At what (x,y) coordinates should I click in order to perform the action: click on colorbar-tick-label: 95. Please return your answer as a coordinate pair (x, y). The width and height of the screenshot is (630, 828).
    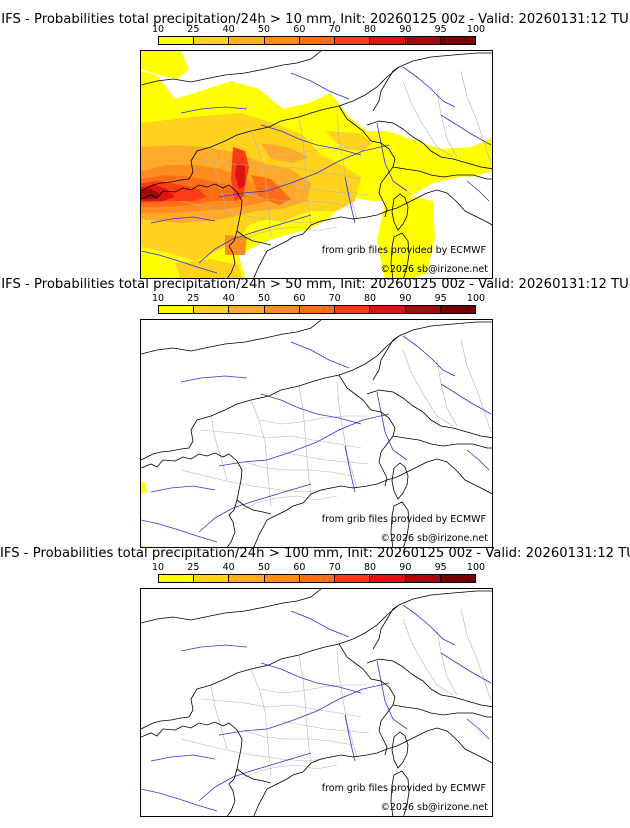
    Looking at the image, I should click on (440, 298).